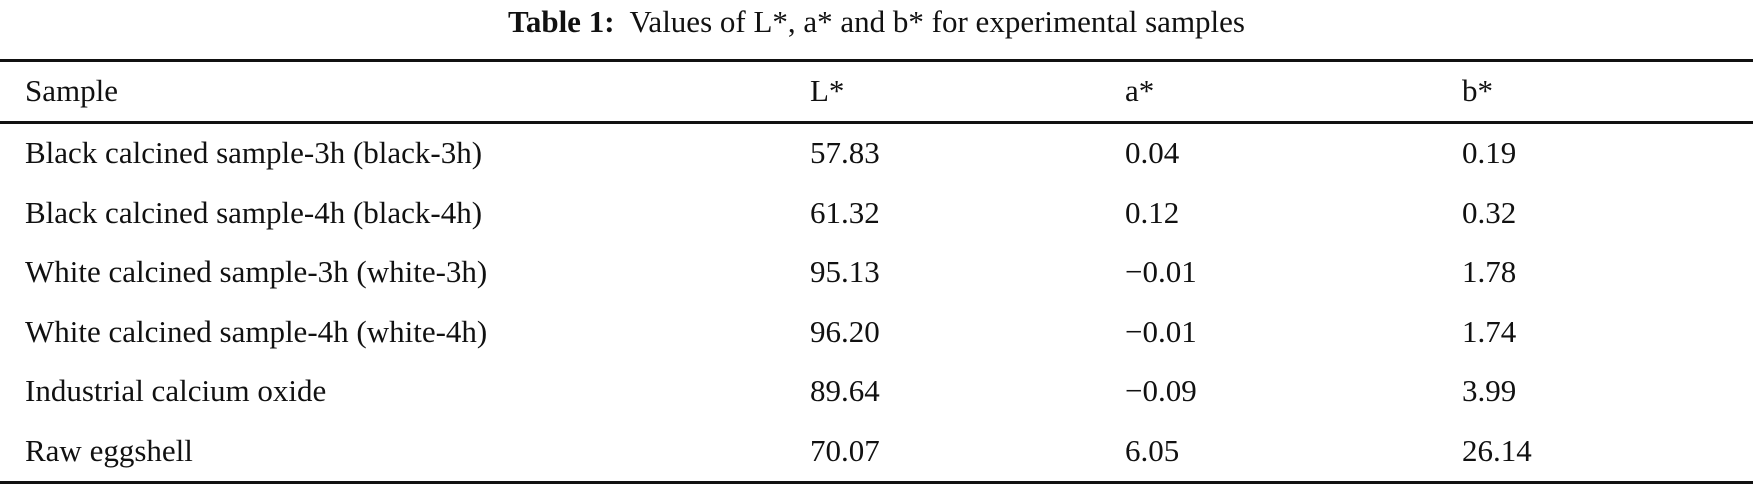  Describe the element at coordinates (176, 391) in the screenshot. I see `cell-sample: Industrial calcium oxide` at that location.